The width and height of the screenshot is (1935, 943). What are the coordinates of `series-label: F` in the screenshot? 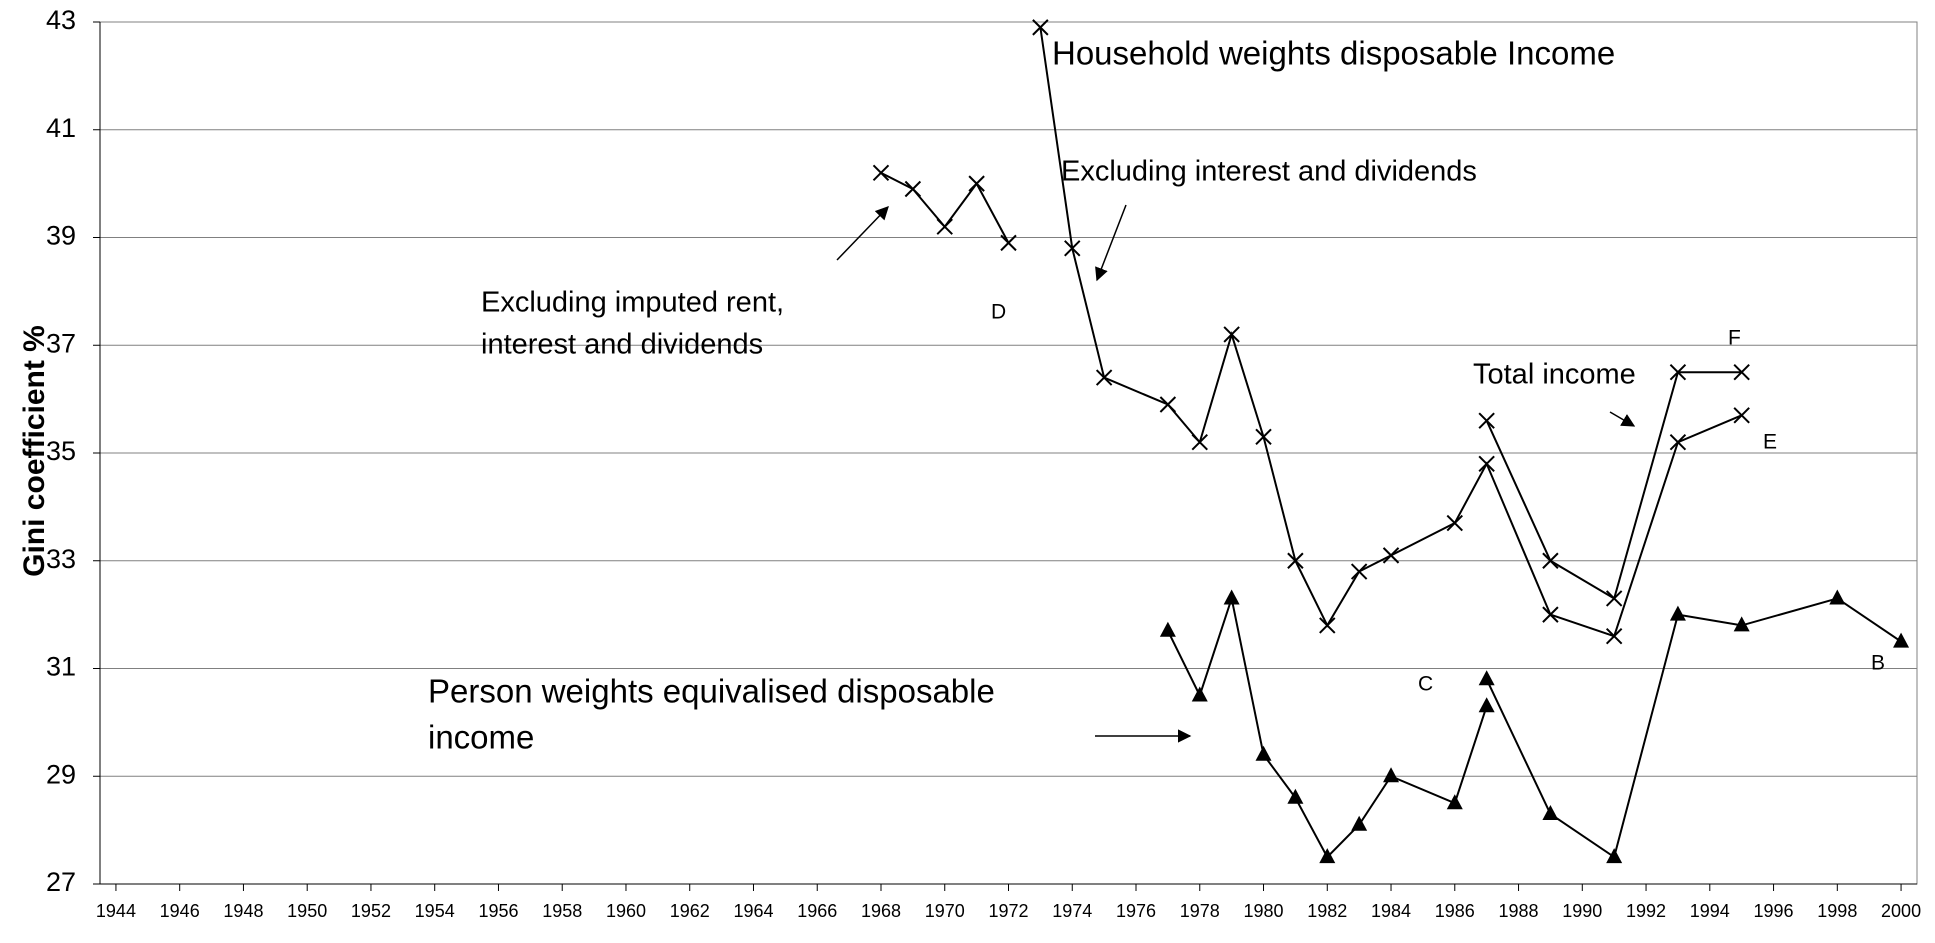 It's located at (1734, 338).